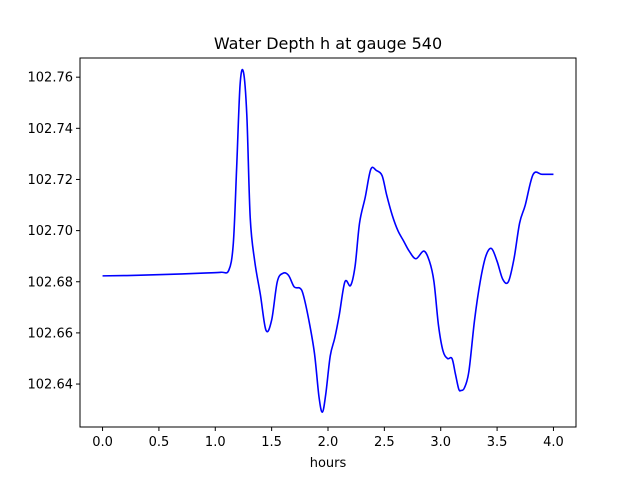  I want to click on x-axis: 0.0 0.5 1.0 1.5 2.0 2.5 3.0 3.5 4.0, so click(328, 438).